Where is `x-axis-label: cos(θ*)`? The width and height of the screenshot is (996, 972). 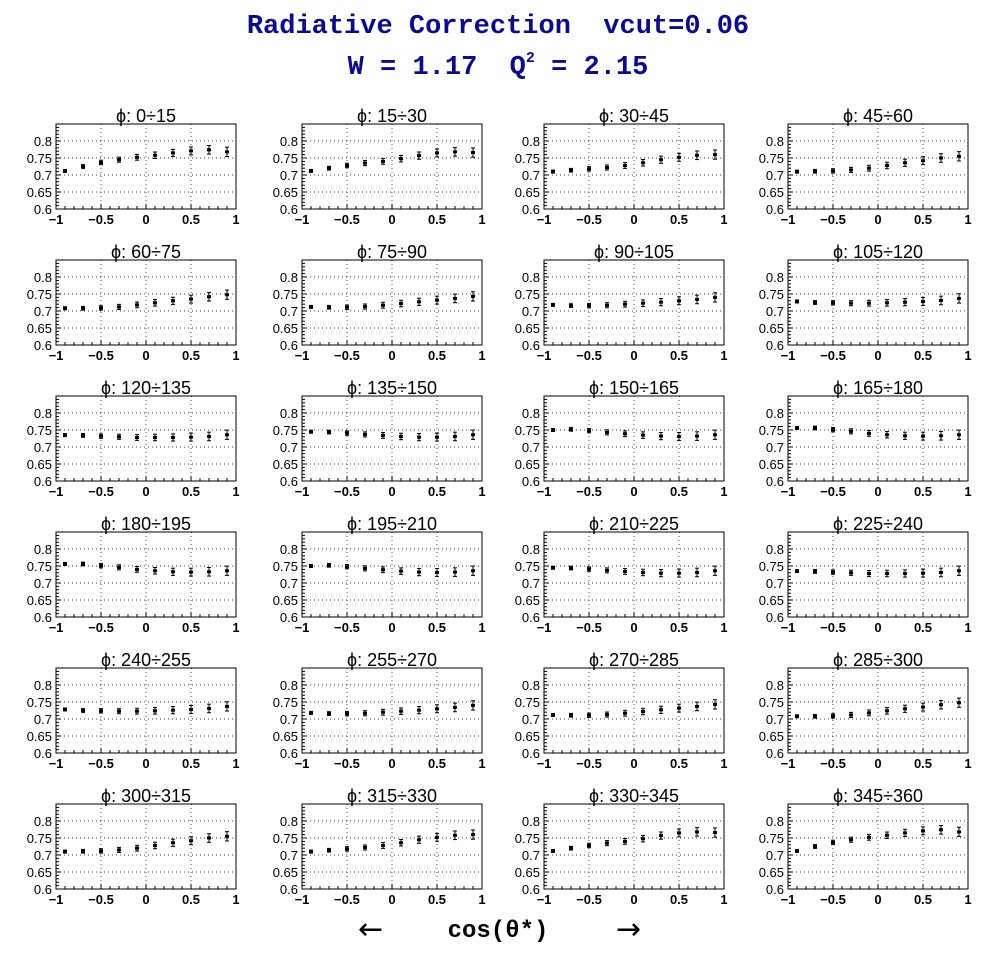
x-axis-label: cos(θ*) is located at coordinates (498, 931).